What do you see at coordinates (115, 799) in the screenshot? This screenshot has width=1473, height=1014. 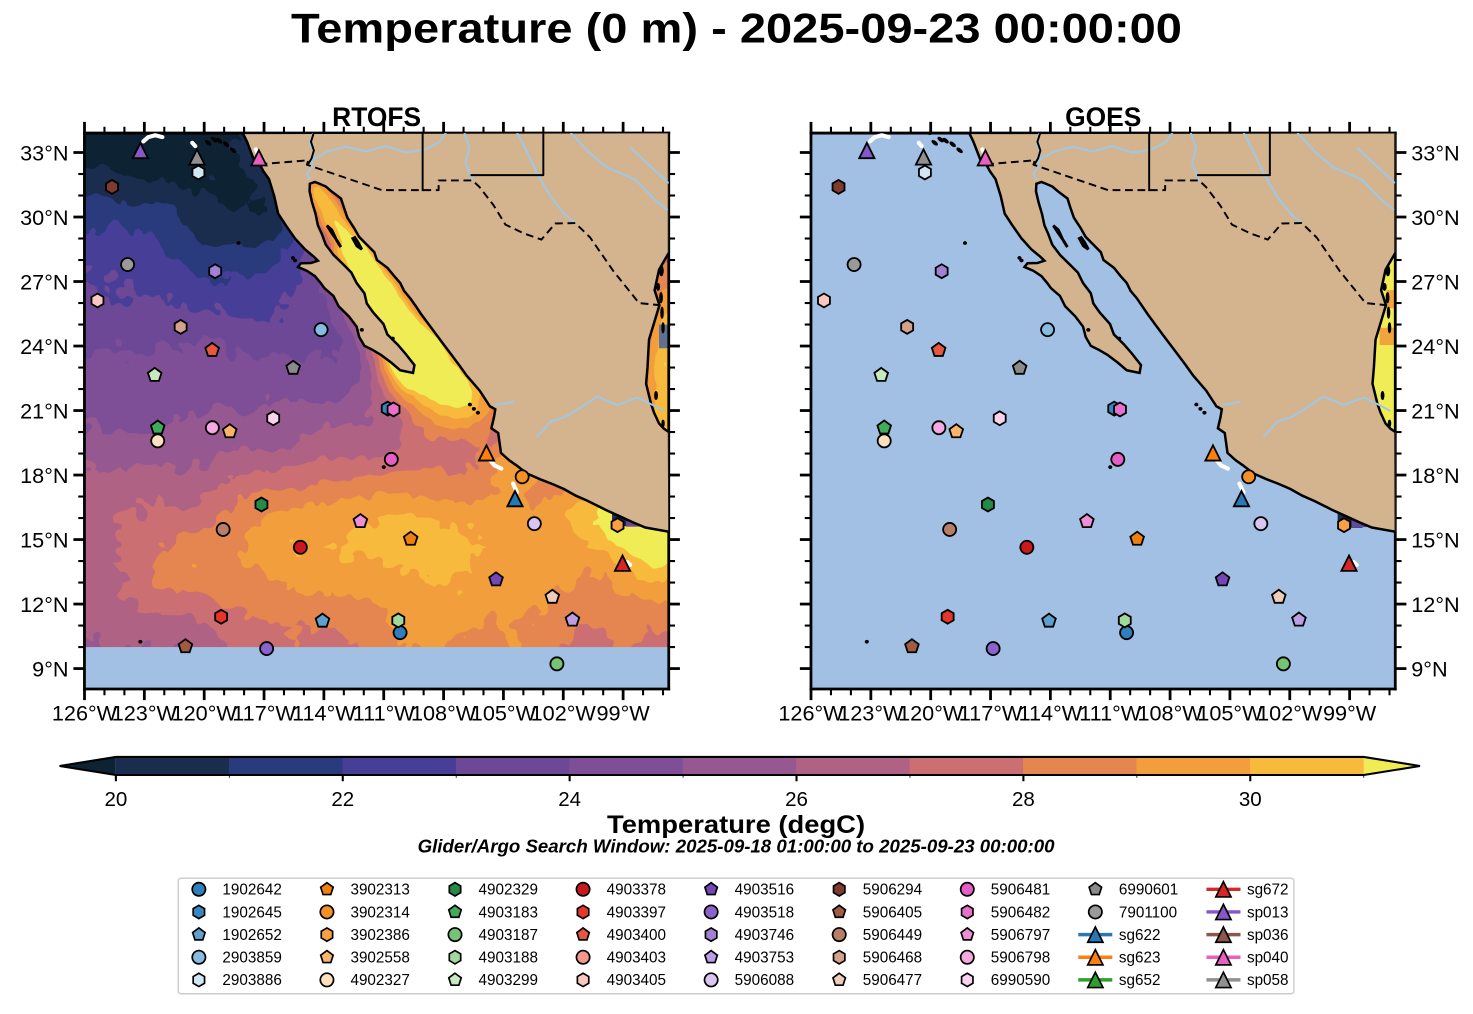 I see `svg-text: 20` at bounding box center [115, 799].